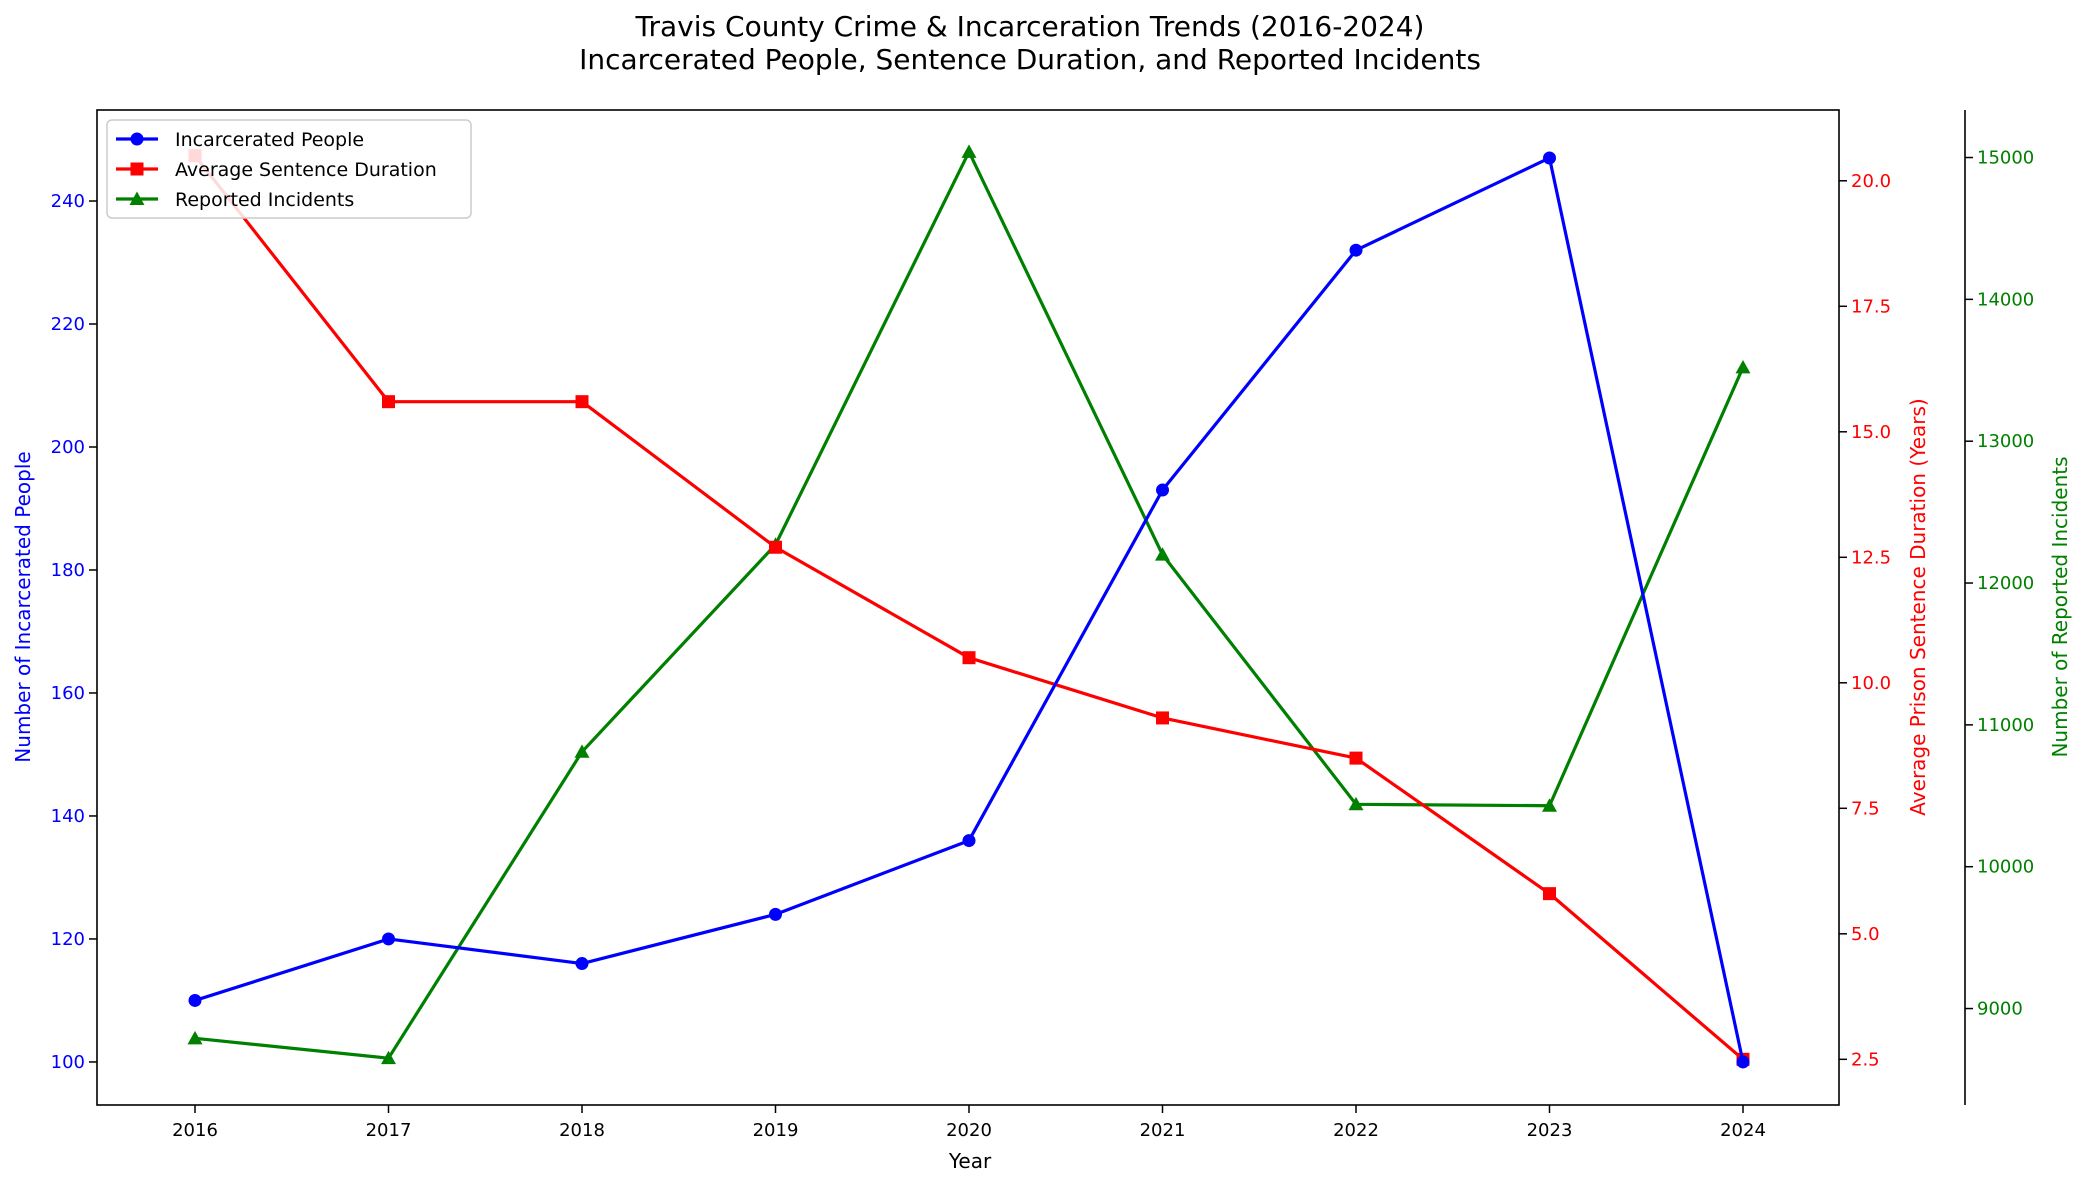 This screenshot has width=2082, height=1181. Describe the element at coordinates (195, 1130) in the screenshot. I see `x-tick-label: 2016` at that location.